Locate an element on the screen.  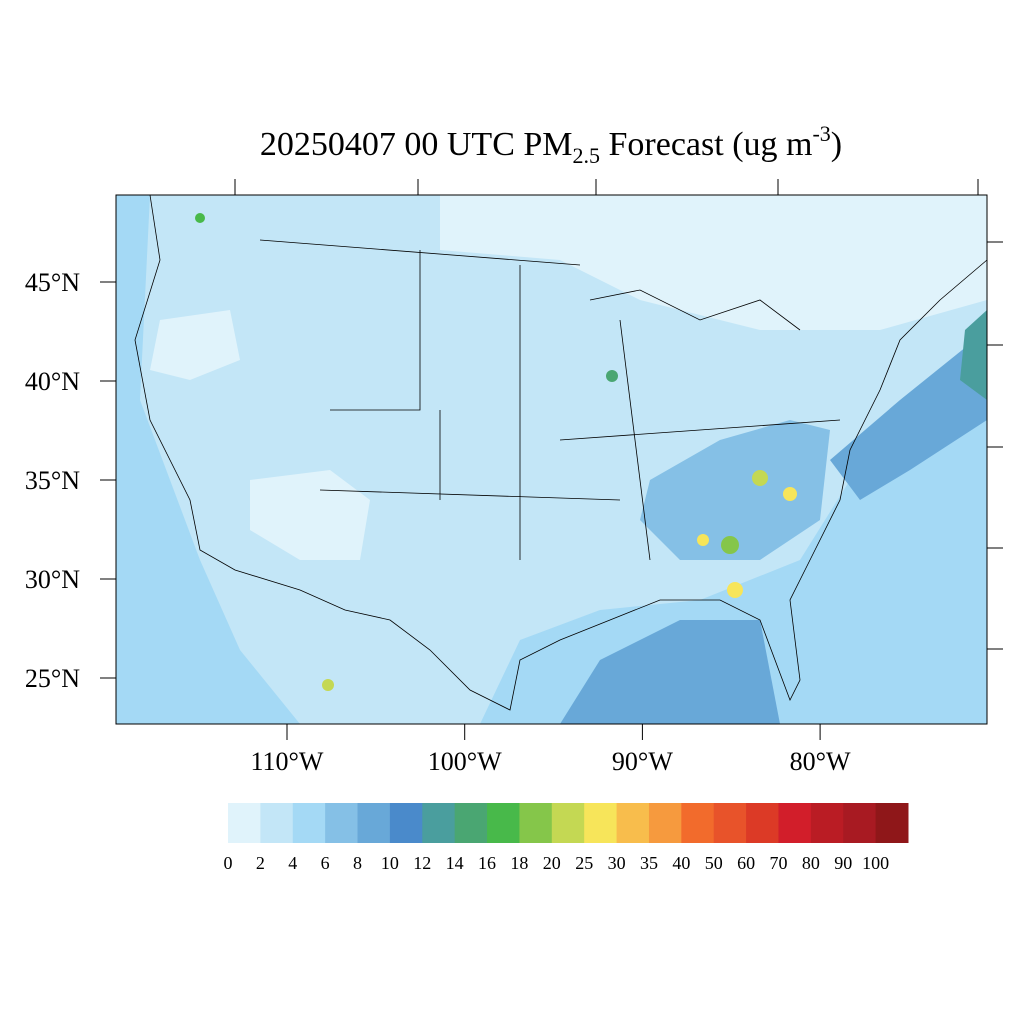
colorbar-label: 70 is located at coordinates (778, 863).